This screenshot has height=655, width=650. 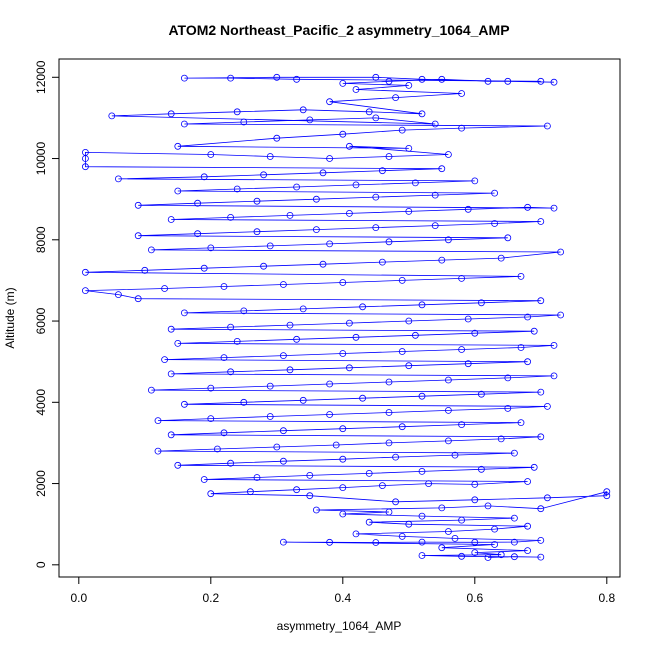 What do you see at coordinates (606, 598) in the screenshot?
I see `x-tick-label: 0.8` at bounding box center [606, 598].